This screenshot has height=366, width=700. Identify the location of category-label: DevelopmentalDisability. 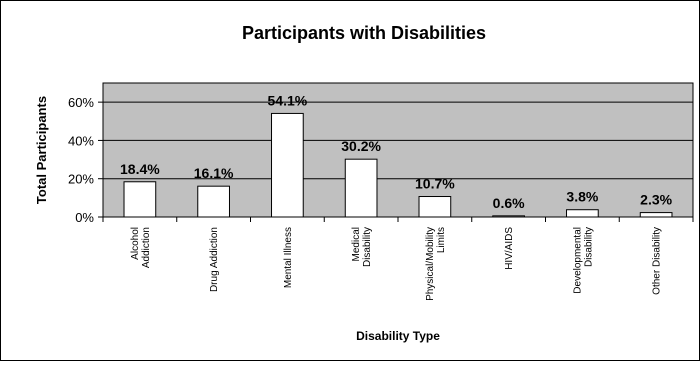
(583, 260).